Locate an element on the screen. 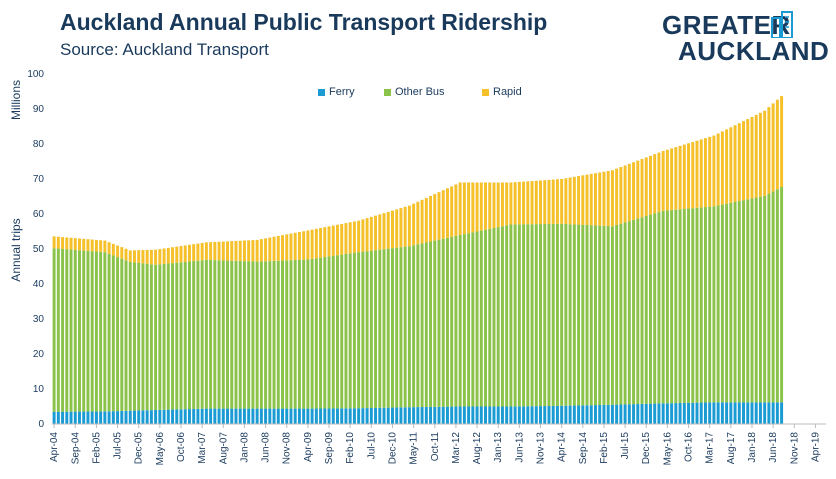 This screenshot has width=836, height=479. legend-label-rapid: Rapid is located at coordinates (507, 92).